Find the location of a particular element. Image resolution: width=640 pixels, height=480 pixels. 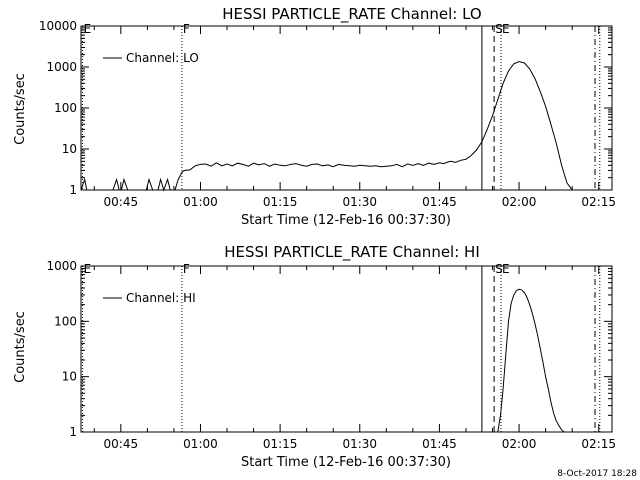

chart-title: HESSI PARTICLE_RATE Channel: HI is located at coordinates (352, 252).